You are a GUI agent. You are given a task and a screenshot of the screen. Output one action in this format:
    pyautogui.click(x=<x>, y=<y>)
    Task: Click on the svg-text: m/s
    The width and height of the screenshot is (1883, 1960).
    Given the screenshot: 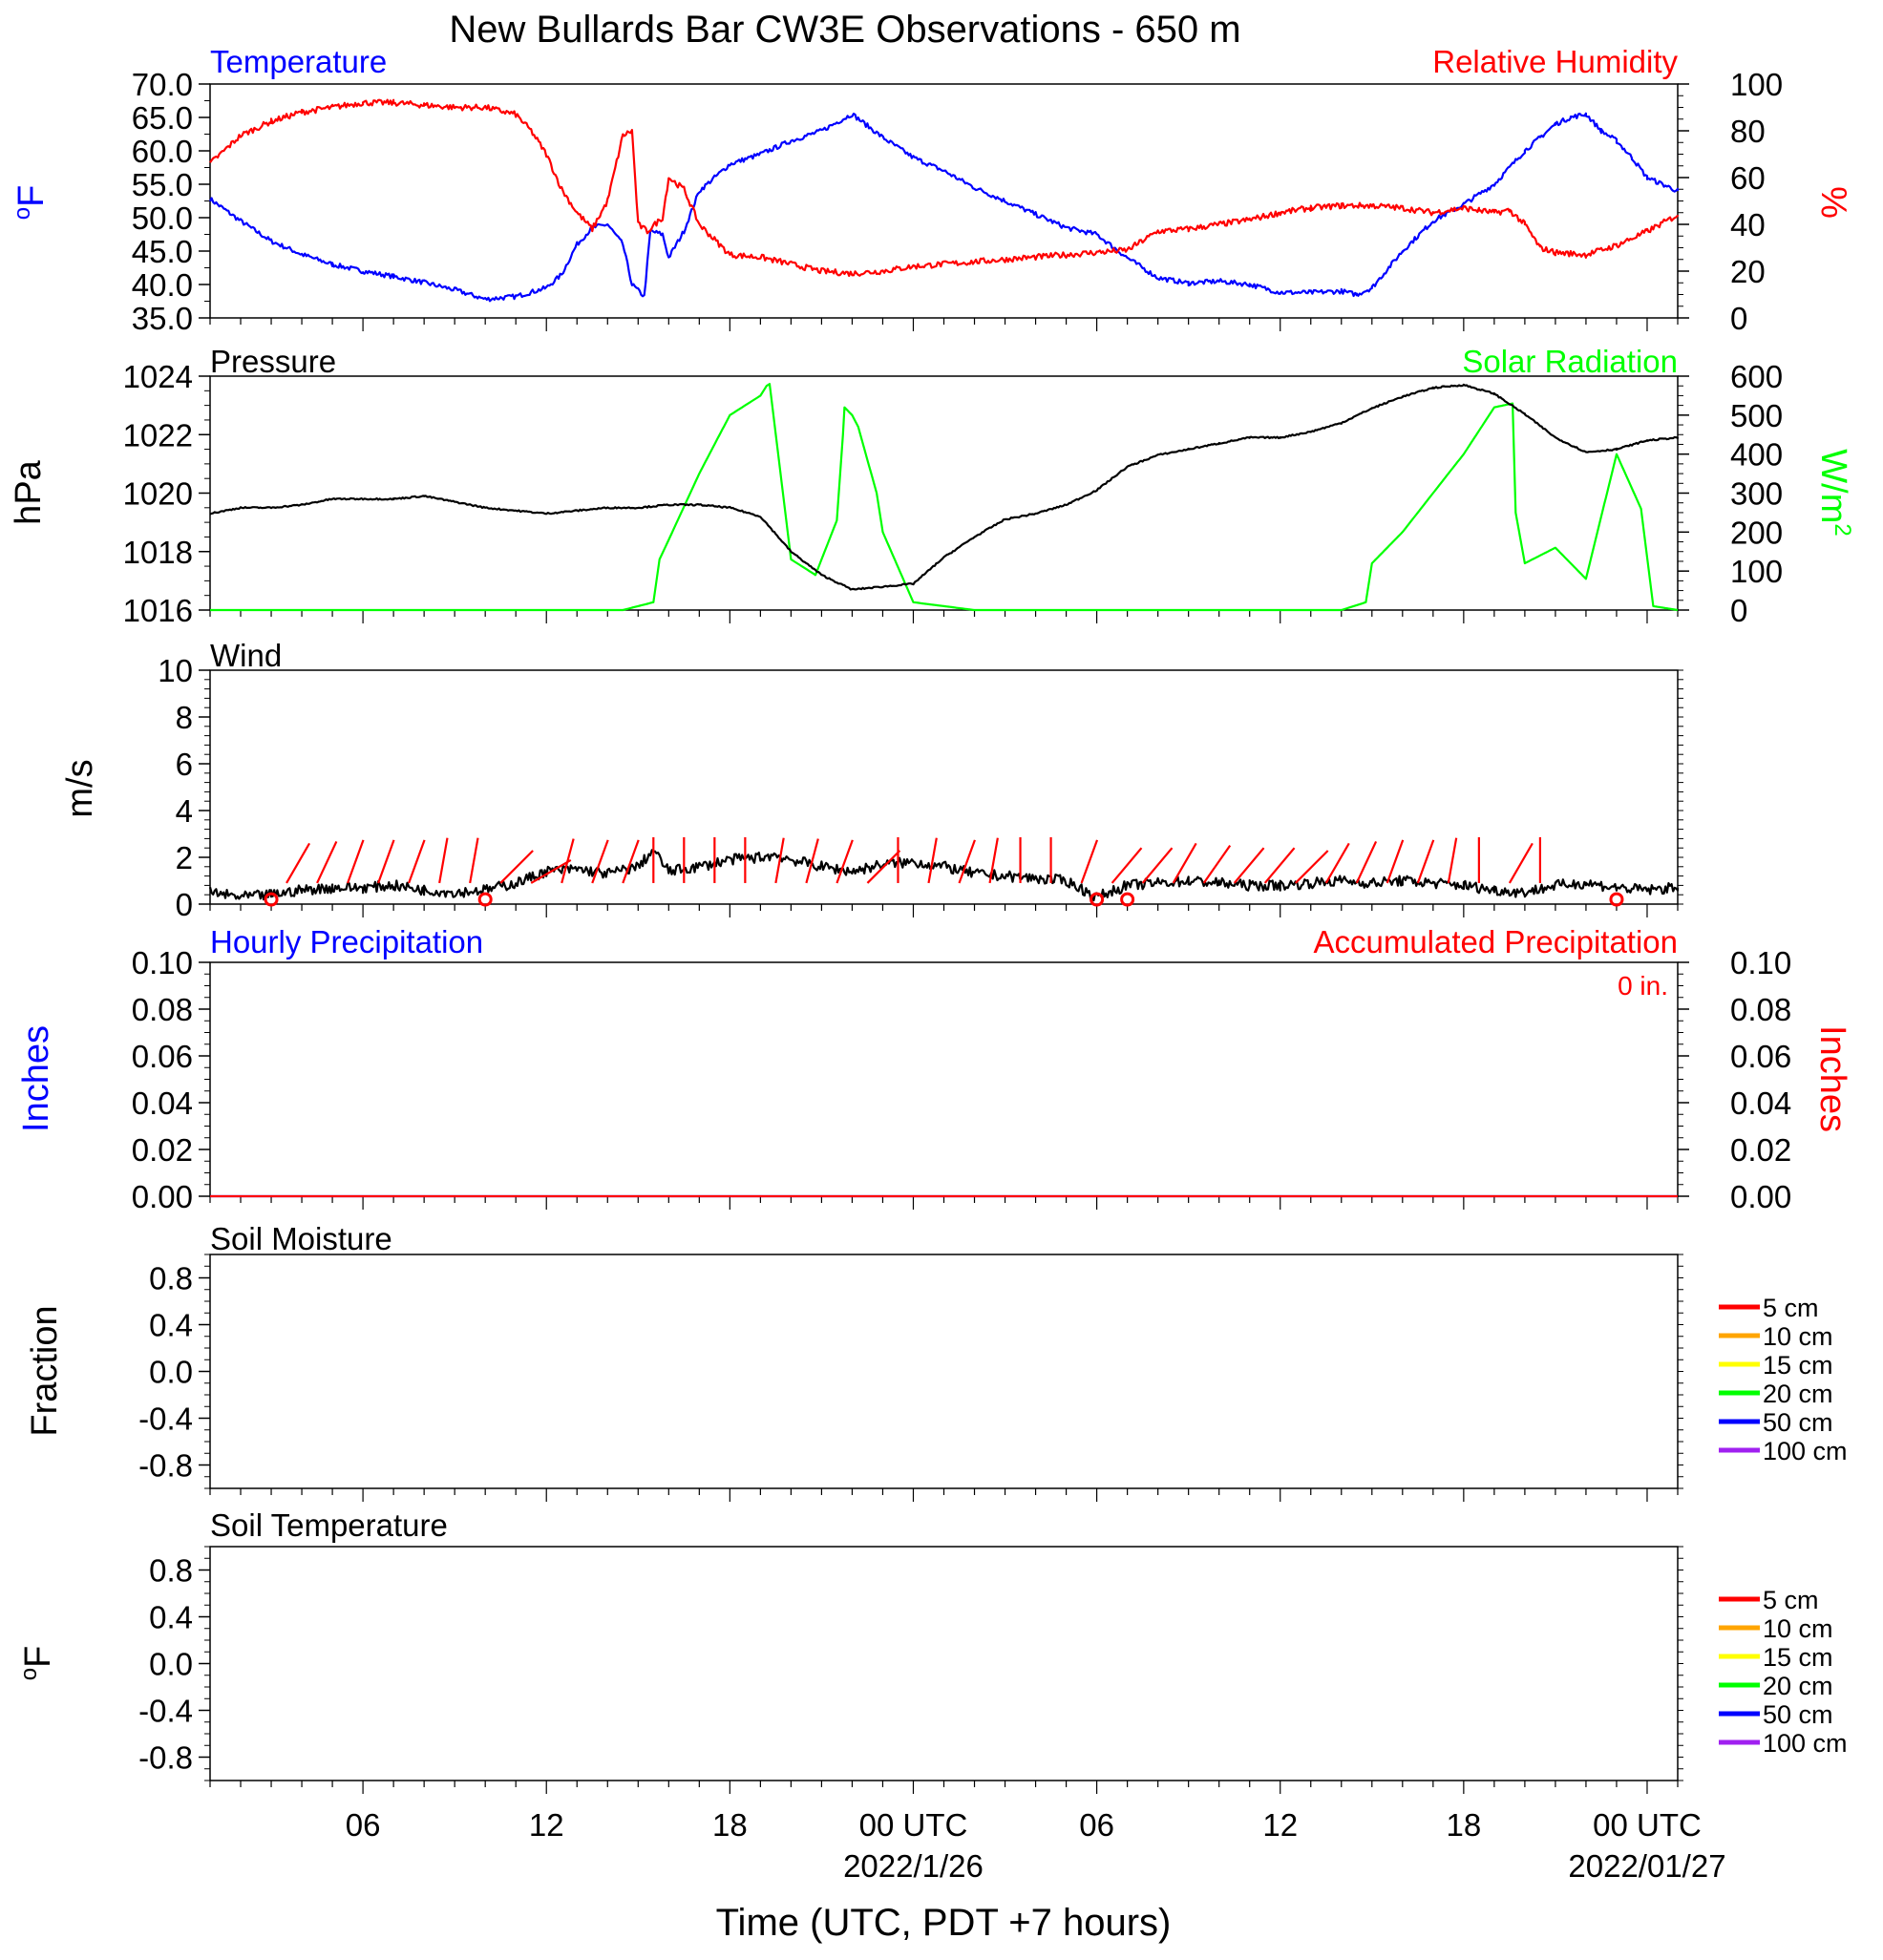 What is the action you would take?
    pyautogui.click(x=80, y=788)
    